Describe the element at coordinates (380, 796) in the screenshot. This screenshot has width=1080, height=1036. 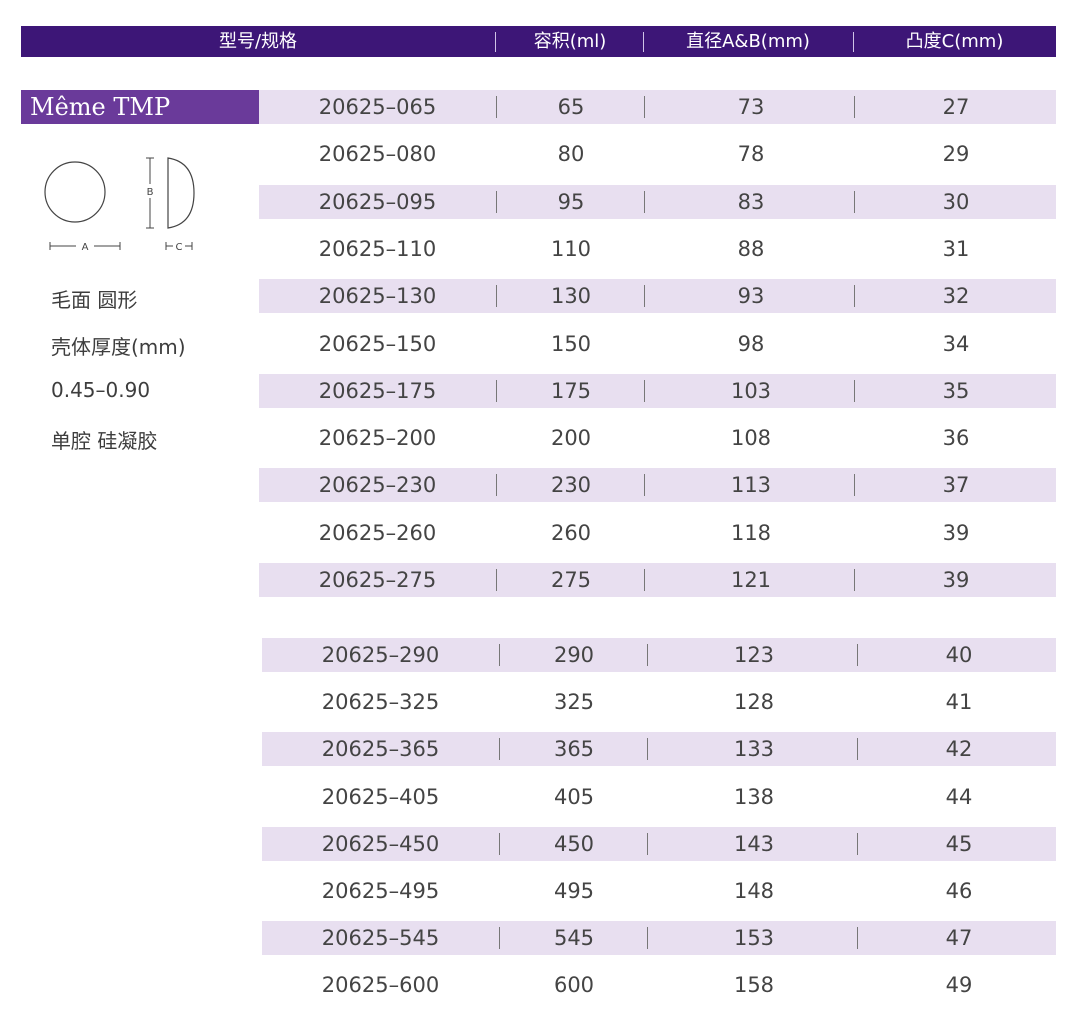
I see `model-cell: 20625–405` at that location.